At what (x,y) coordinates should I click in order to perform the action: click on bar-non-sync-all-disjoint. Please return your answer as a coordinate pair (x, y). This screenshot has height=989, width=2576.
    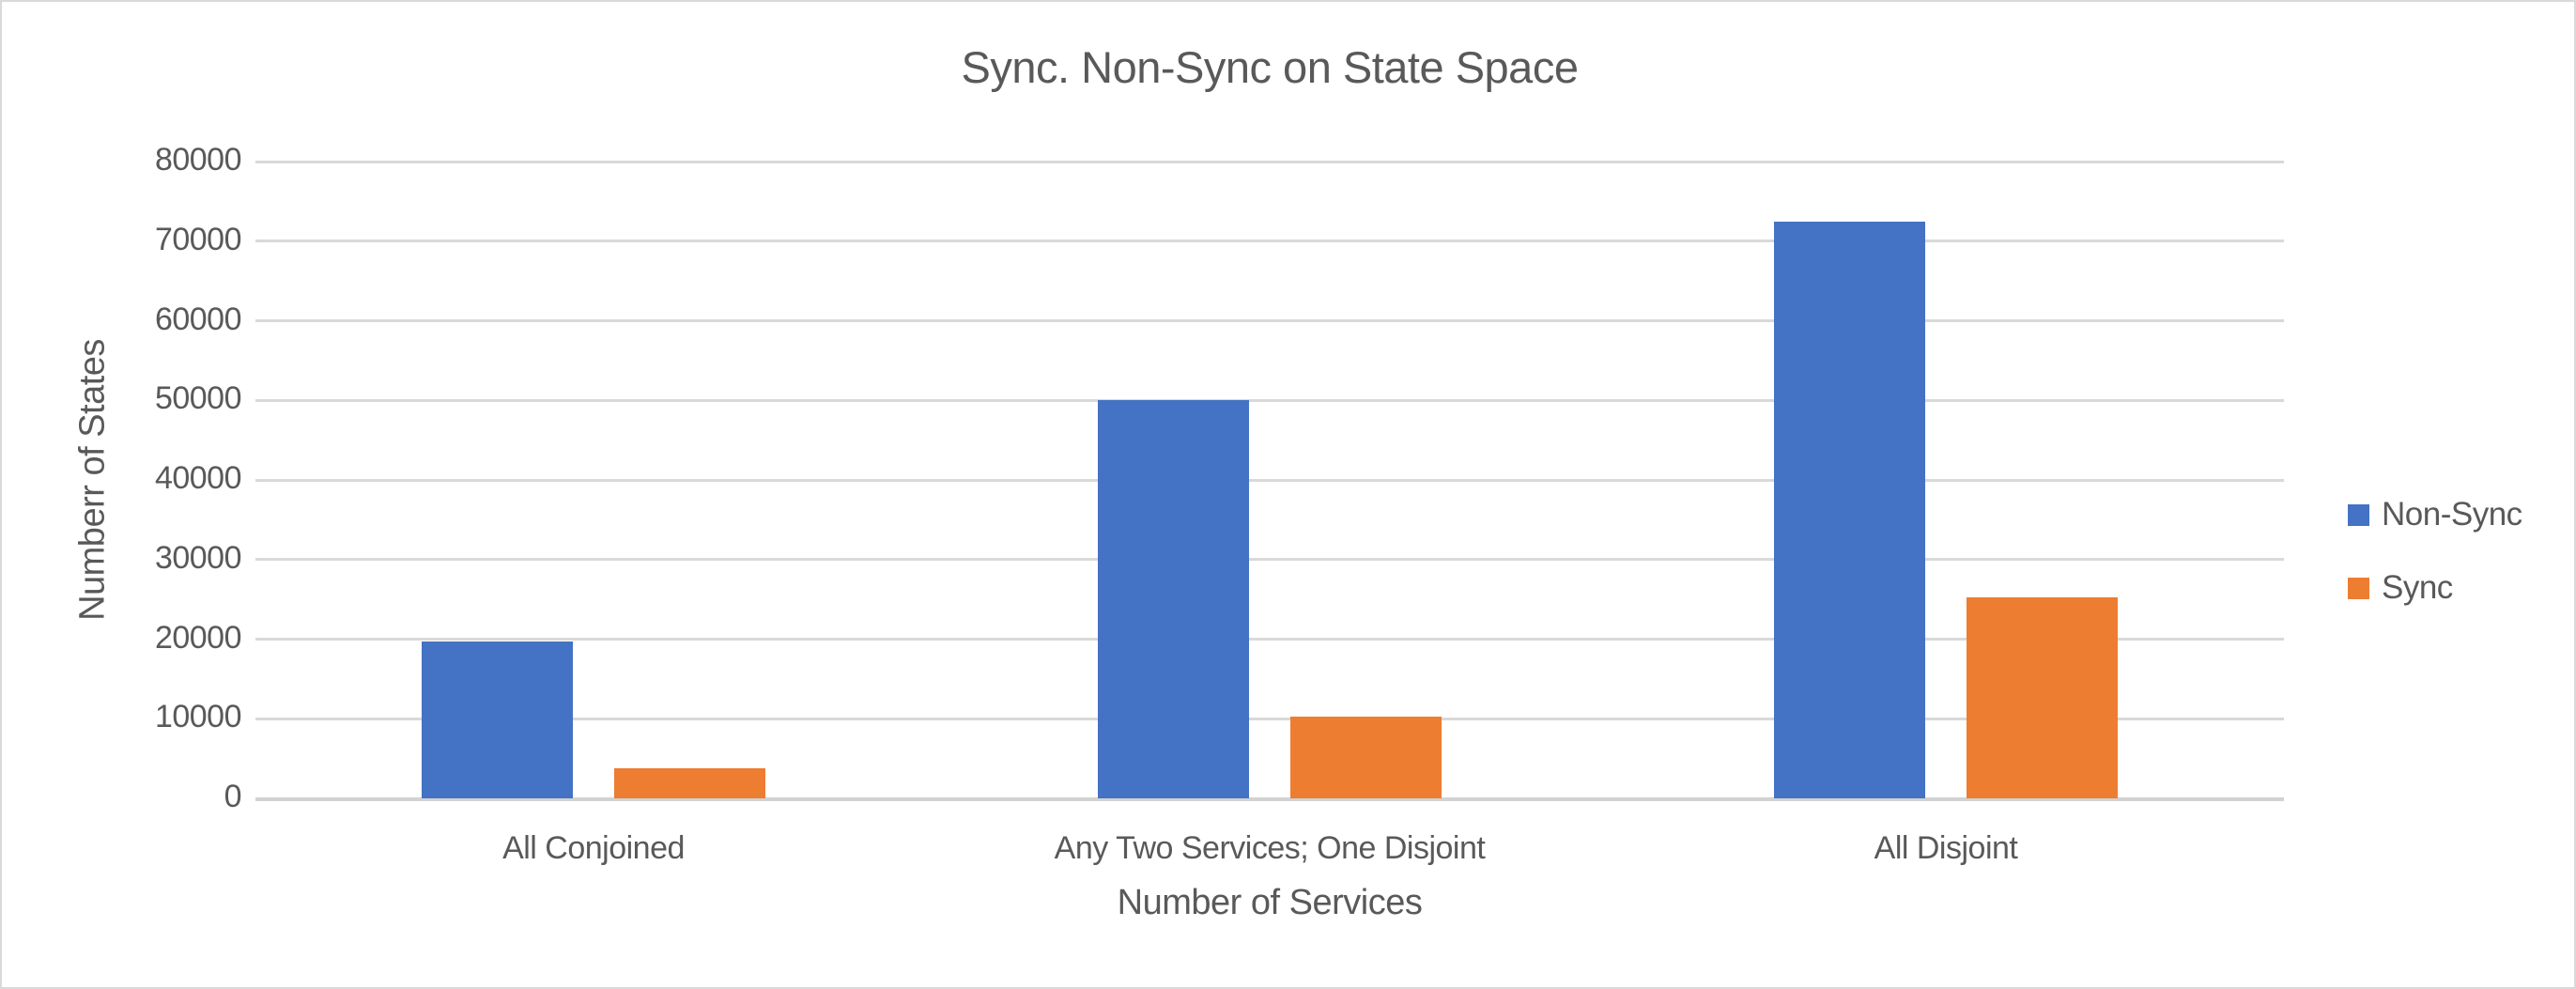
    Looking at the image, I should click on (1849, 509).